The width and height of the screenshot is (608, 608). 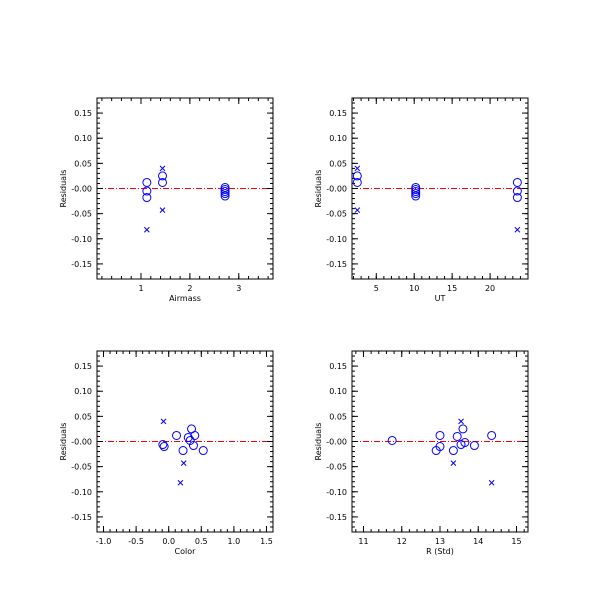 I want to click on x-tick-label: 5, so click(x=376, y=288).